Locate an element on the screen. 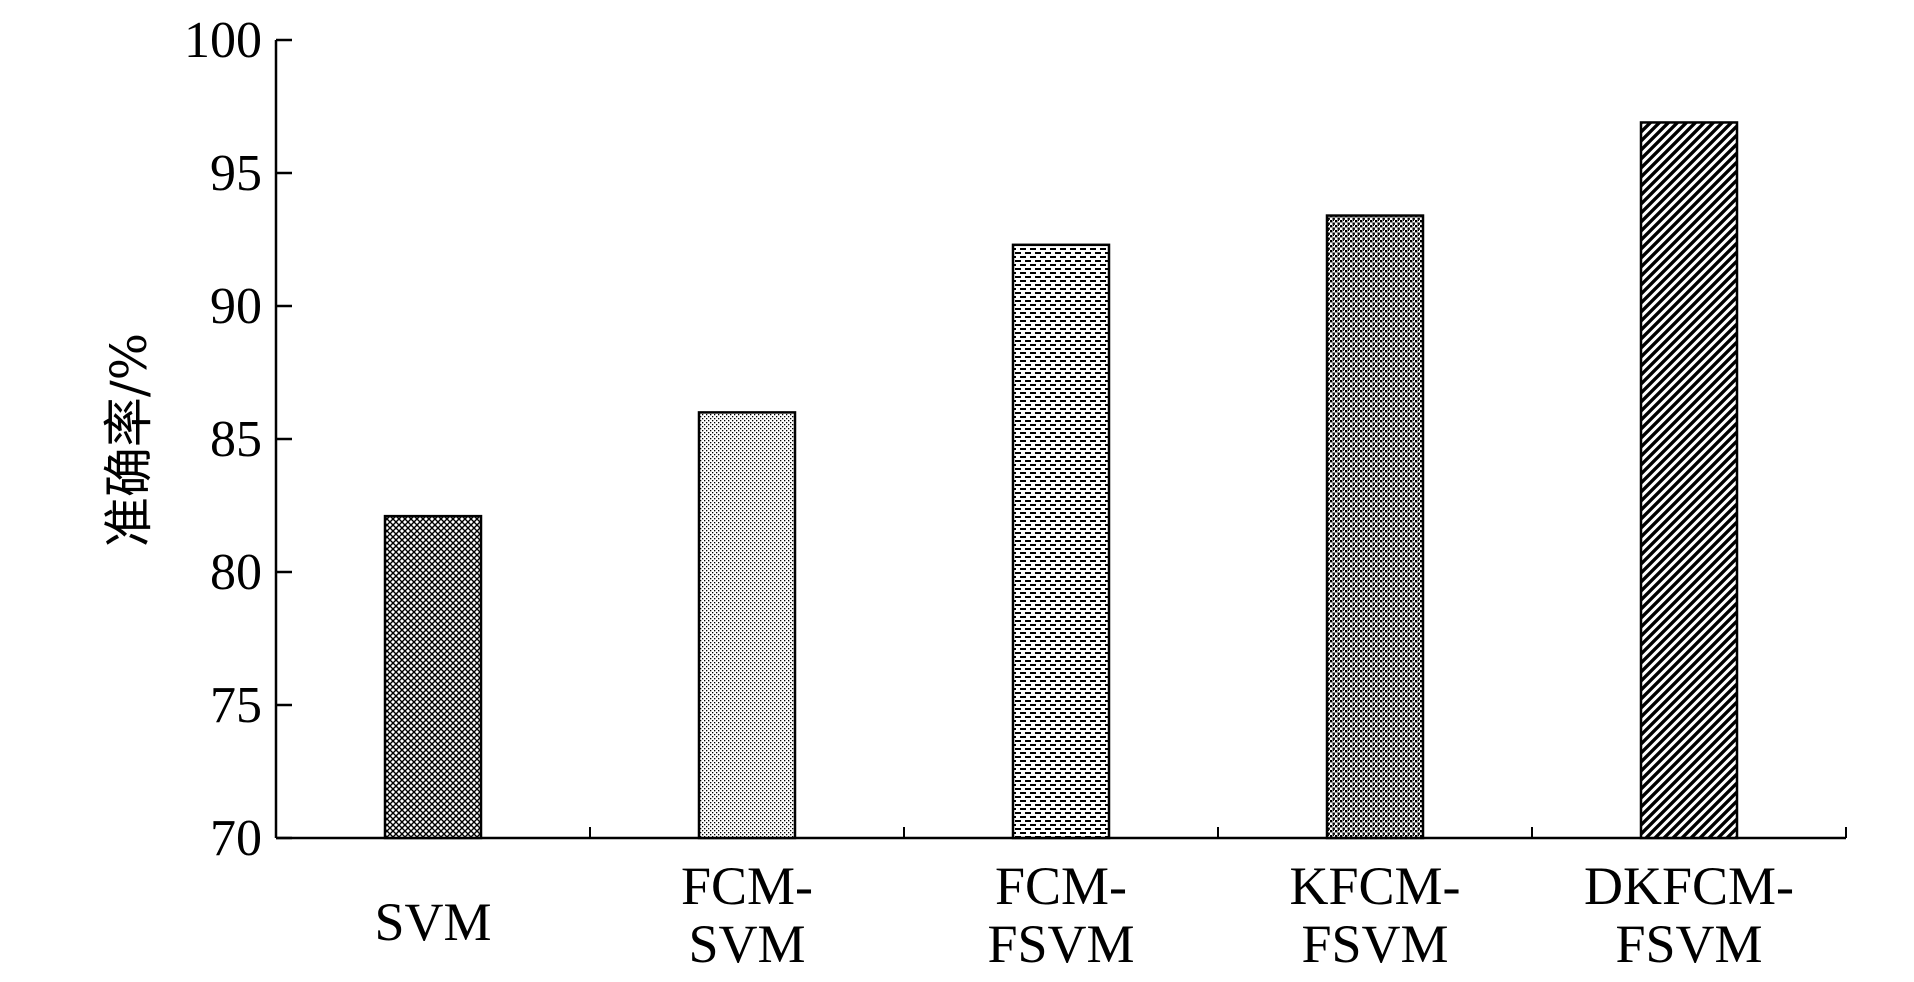  y-tick-label: 100 is located at coordinates (223, 40).